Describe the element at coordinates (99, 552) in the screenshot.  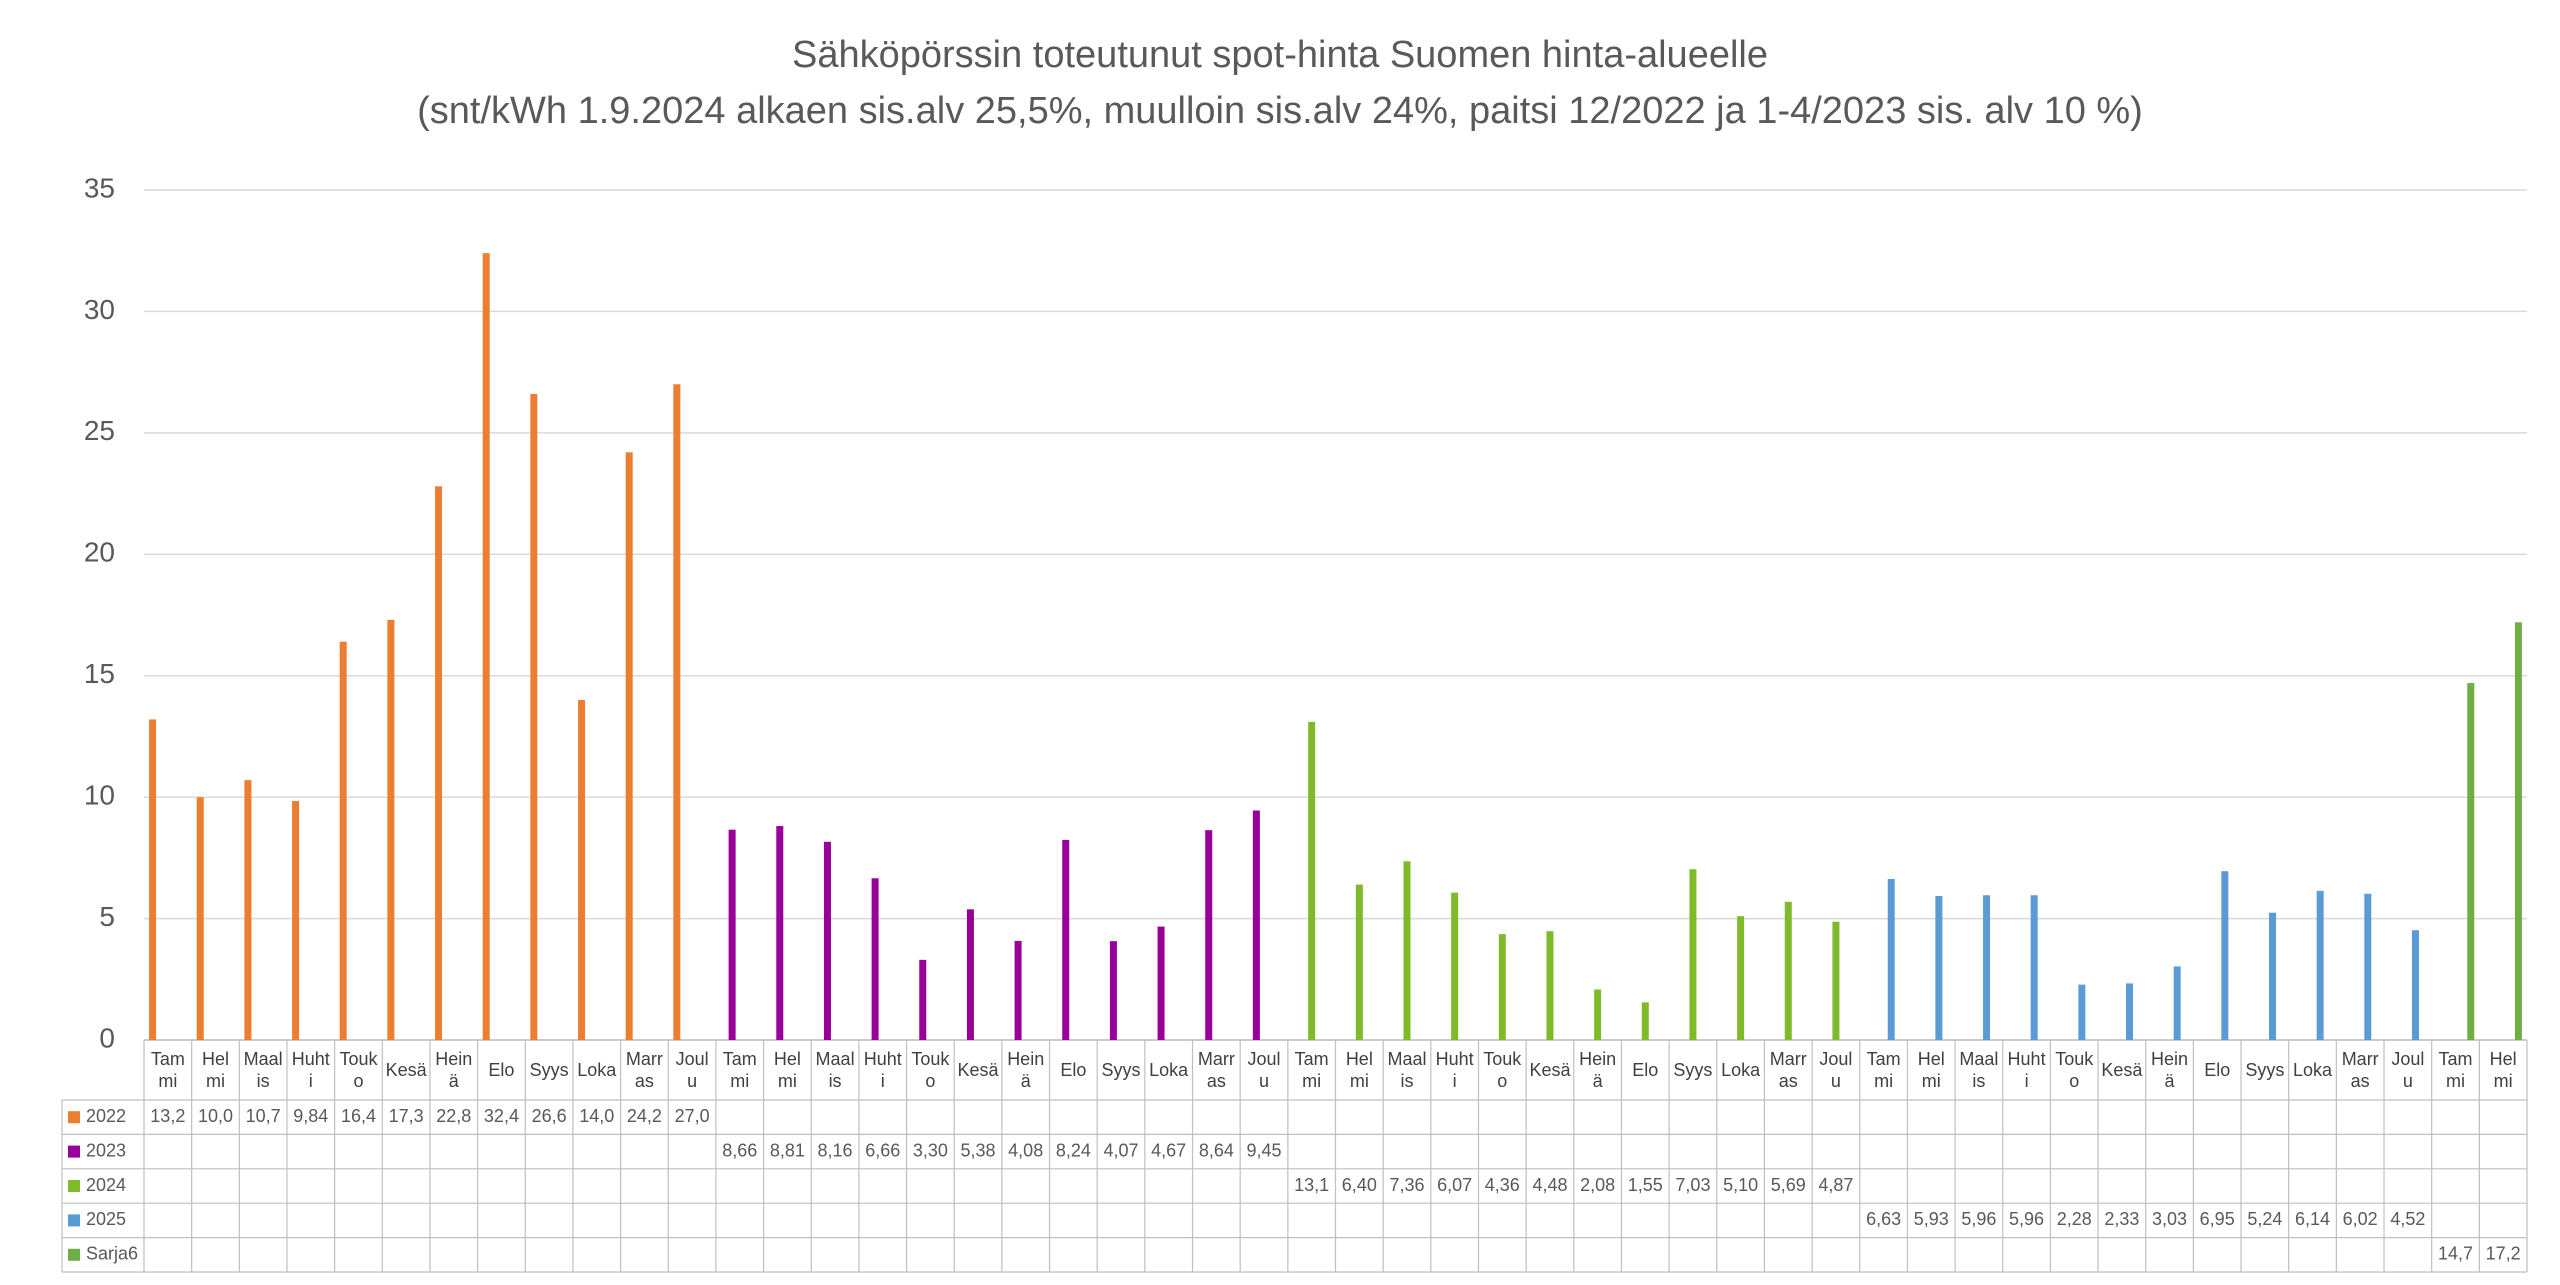
I see `y-tick-label: 20` at that location.